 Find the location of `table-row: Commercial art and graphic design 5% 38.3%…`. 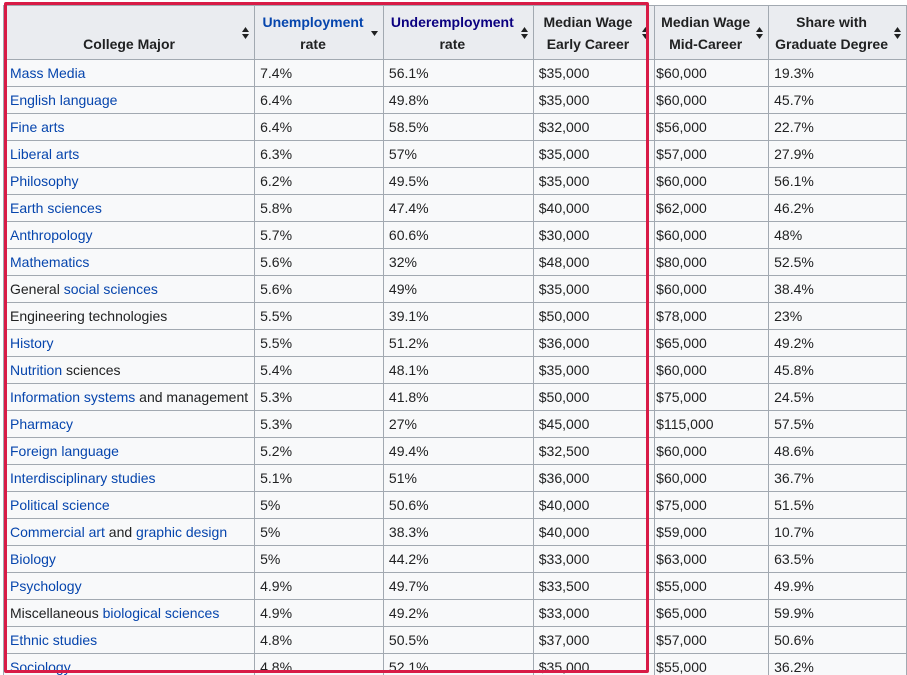

table-row: Commercial art and graphic design 5% 38.3%… is located at coordinates (454, 532).